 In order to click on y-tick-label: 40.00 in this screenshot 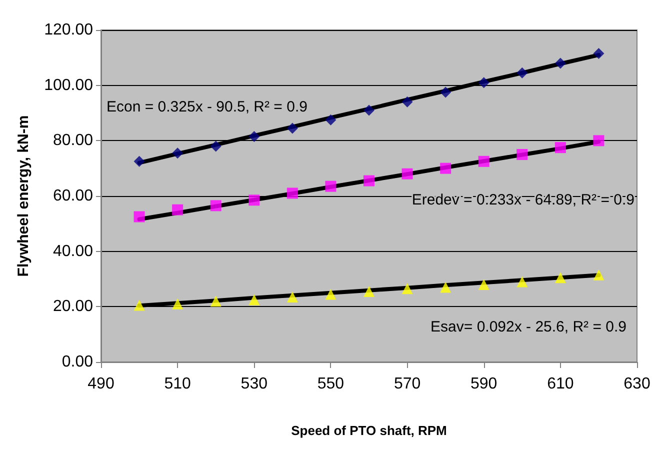, I will do `click(73, 251)`.